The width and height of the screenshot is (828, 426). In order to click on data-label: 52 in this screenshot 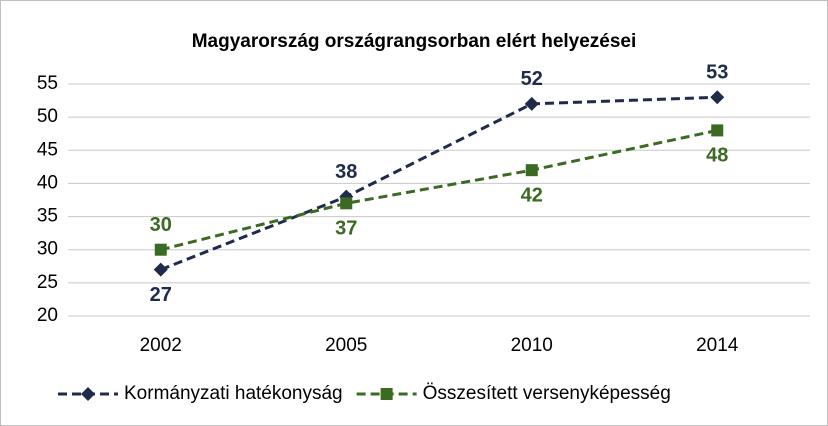, I will do `click(532, 79)`.